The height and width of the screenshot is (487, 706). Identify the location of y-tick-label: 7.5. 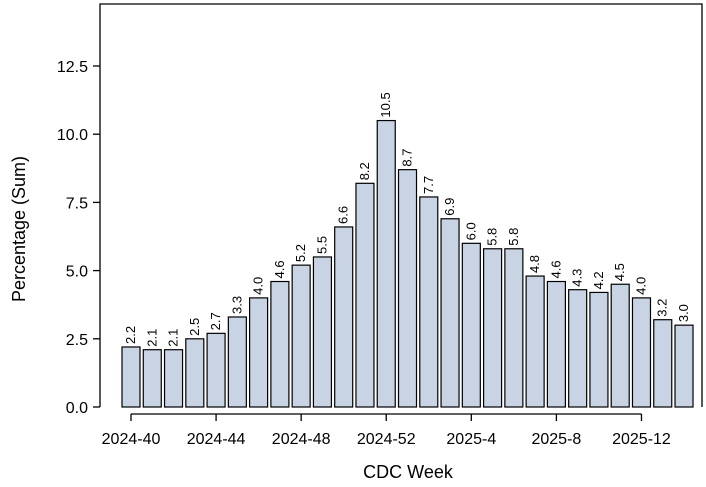
(77, 203).